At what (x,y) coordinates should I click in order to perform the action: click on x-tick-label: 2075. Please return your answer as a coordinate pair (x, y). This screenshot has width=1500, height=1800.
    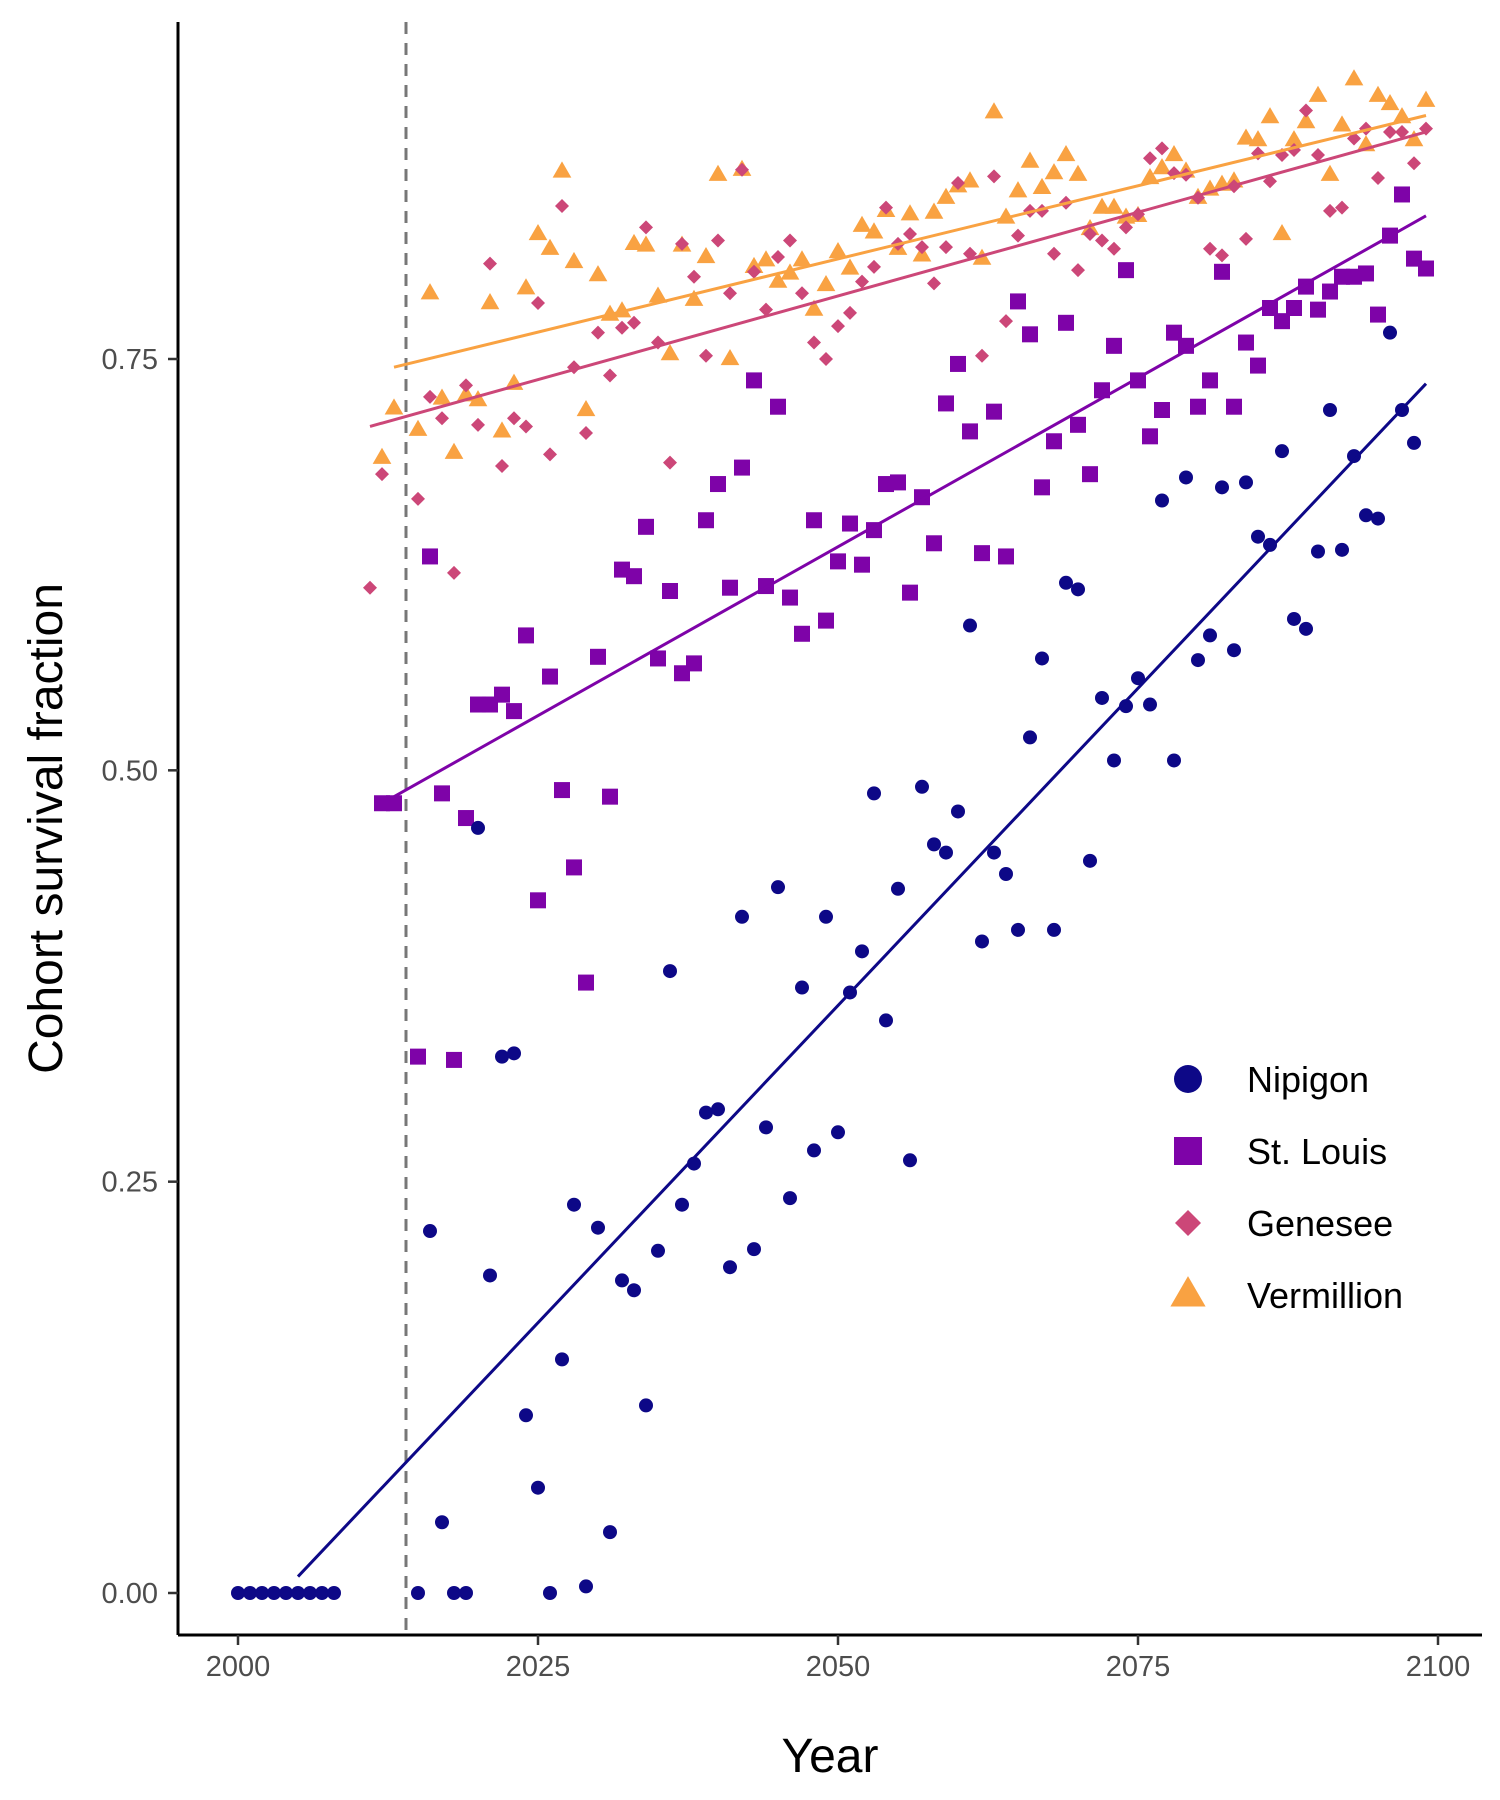
    Looking at the image, I should click on (1138, 1667).